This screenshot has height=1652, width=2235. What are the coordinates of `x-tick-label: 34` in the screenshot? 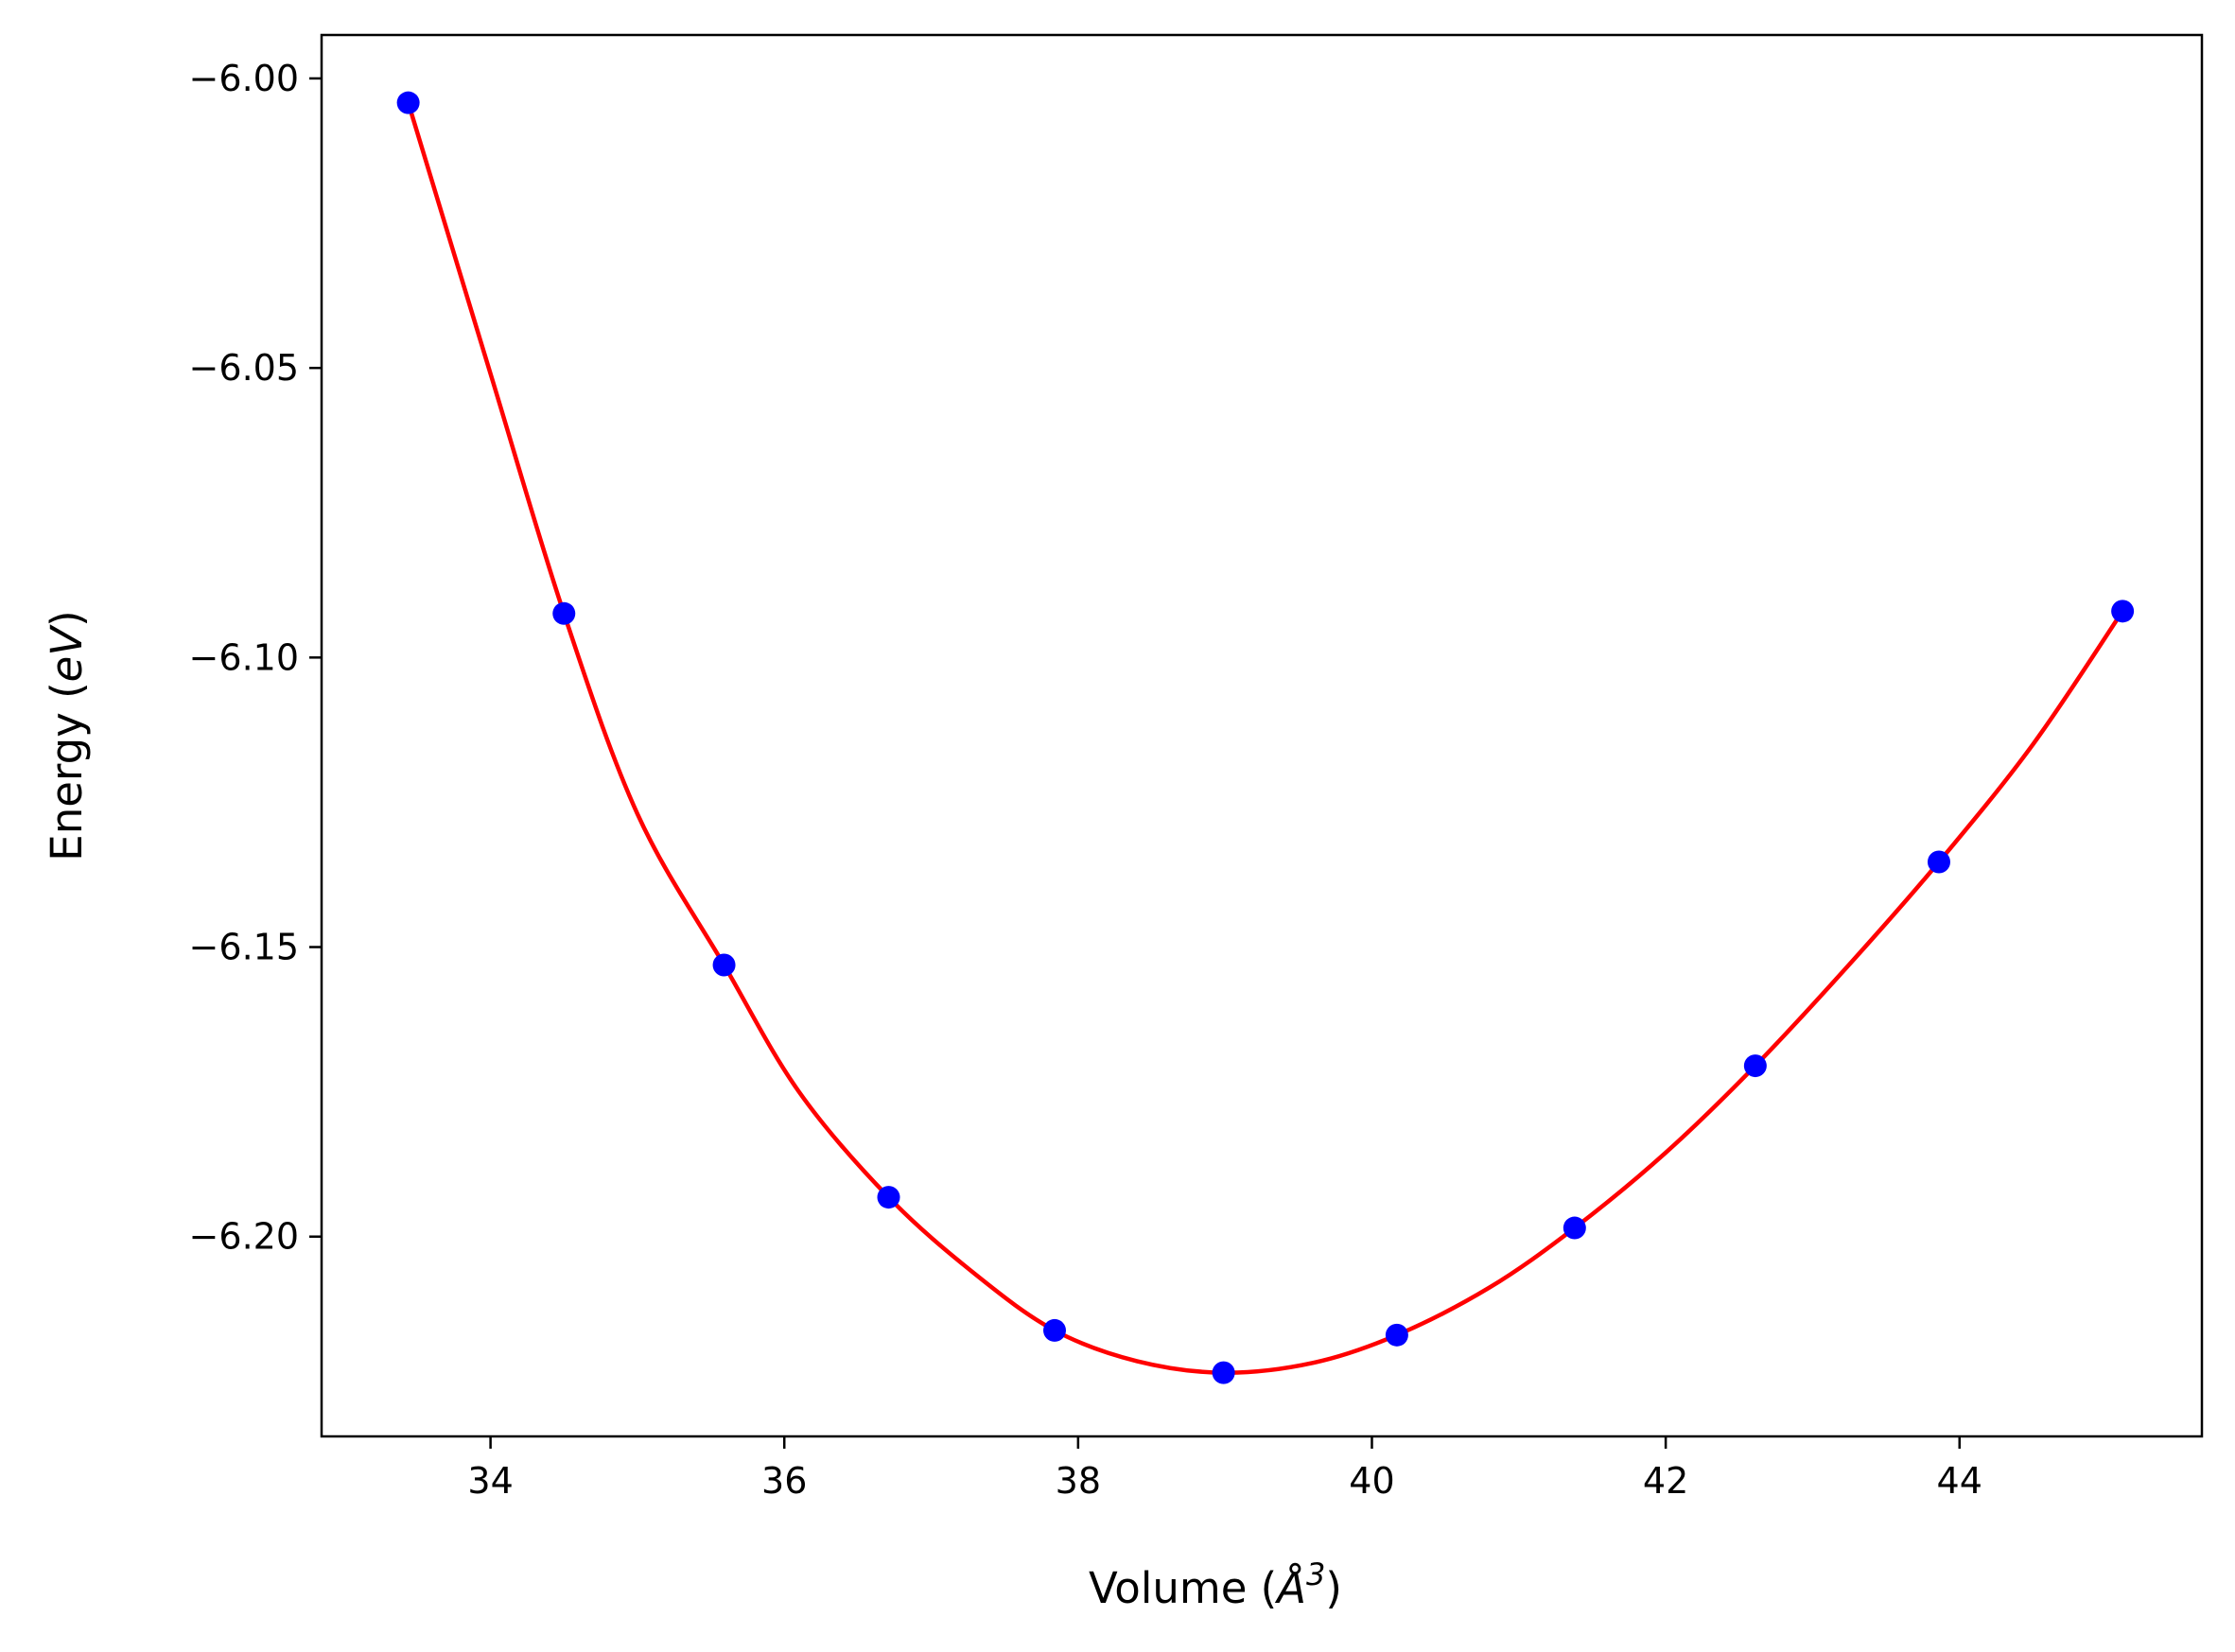 It's located at (490, 1481).